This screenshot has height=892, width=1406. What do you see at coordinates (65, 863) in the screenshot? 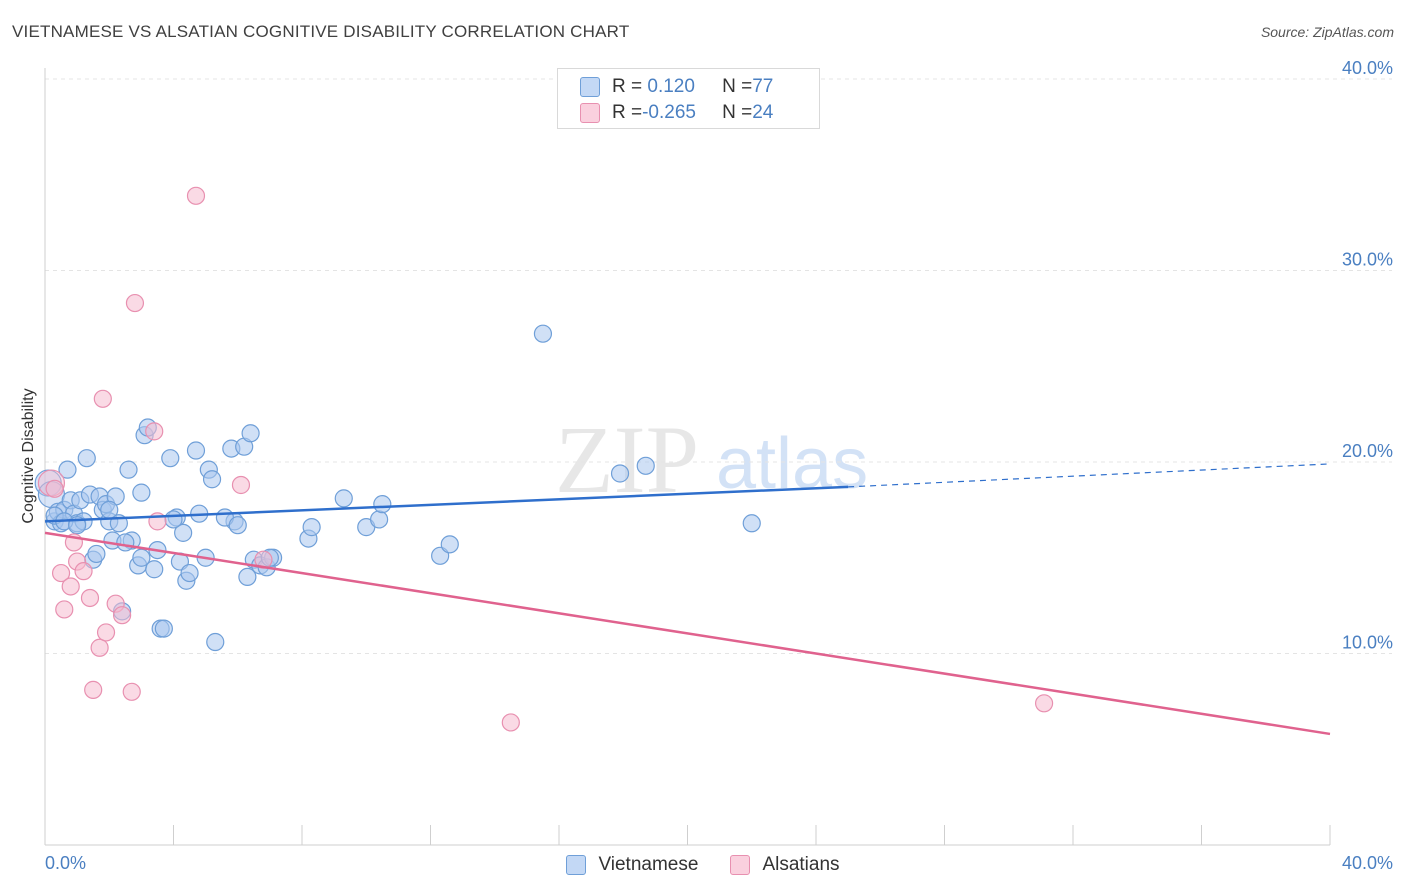
I see `x-tick-label-min: 0.0%` at bounding box center [65, 863].